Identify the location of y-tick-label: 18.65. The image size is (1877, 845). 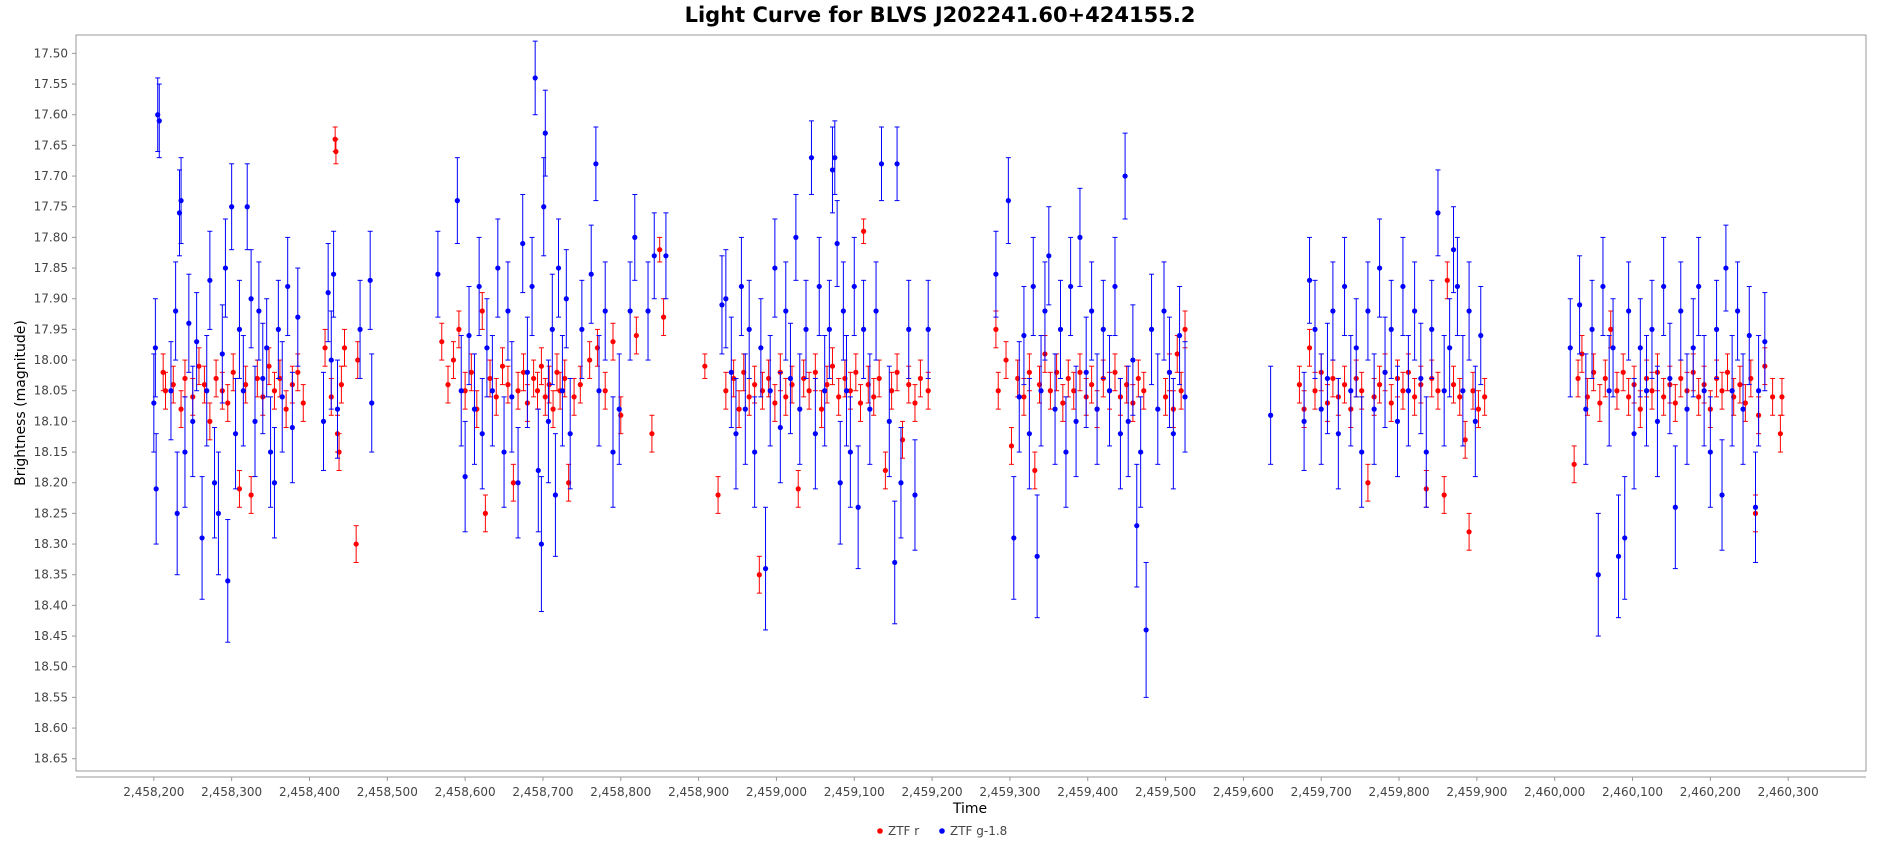
(51, 759).